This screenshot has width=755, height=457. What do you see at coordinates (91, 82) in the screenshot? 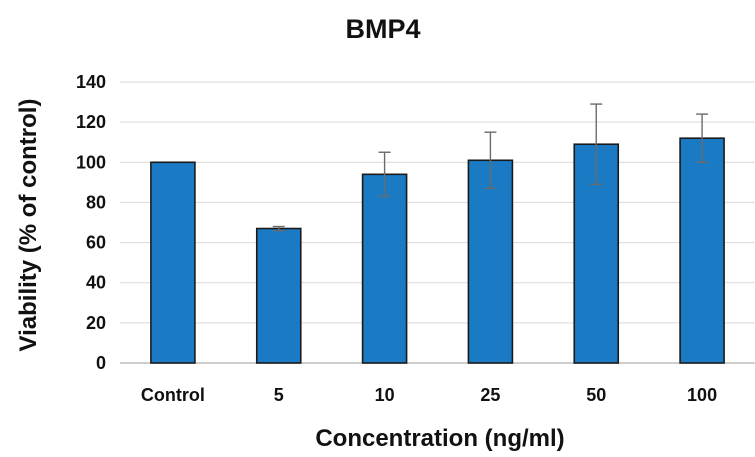
I see `y-tick-label: 140` at bounding box center [91, 82].